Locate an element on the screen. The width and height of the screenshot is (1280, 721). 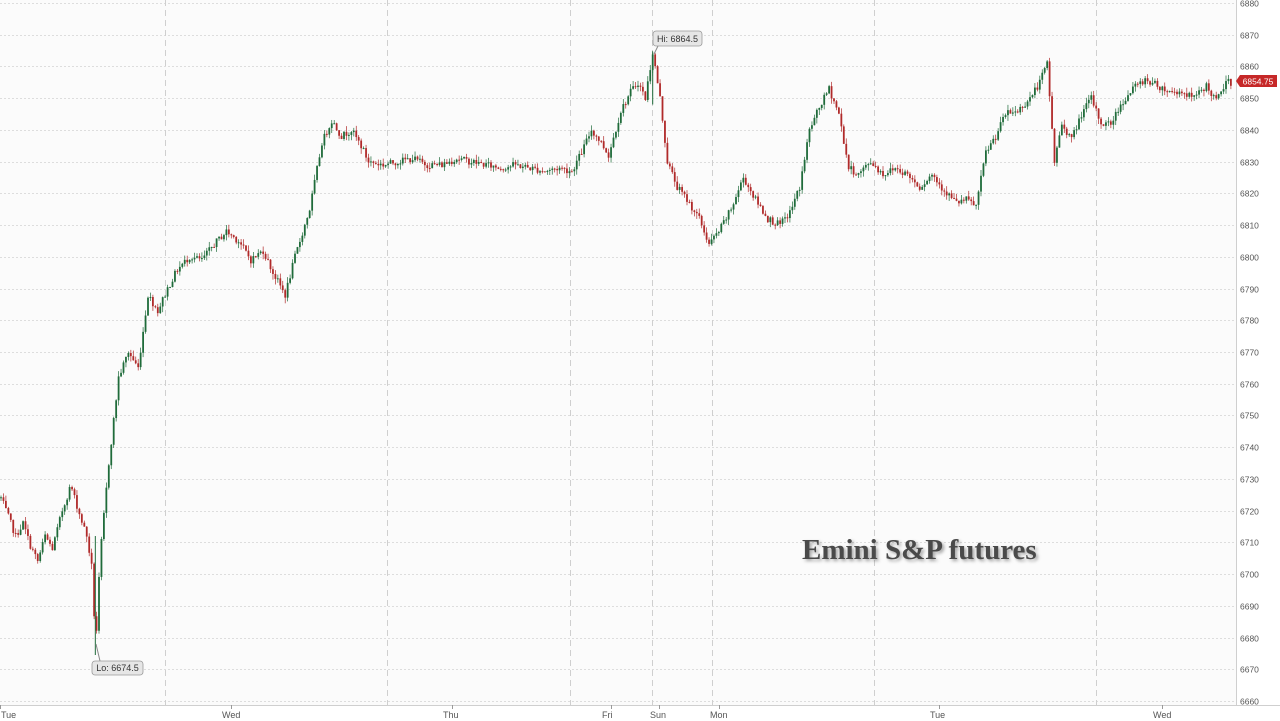
y-tick-label: 6690 is located at coordinates (1249, 607).